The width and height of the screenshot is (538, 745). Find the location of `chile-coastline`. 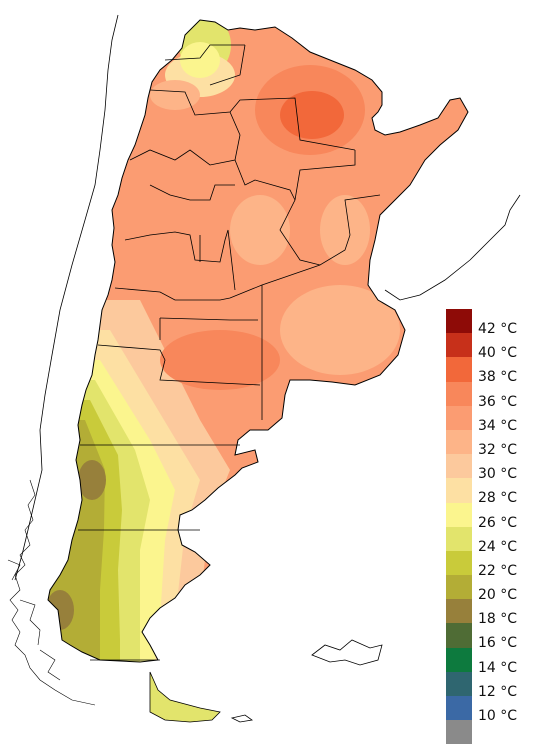

chile-coastline is located at coordinates (51, 592).